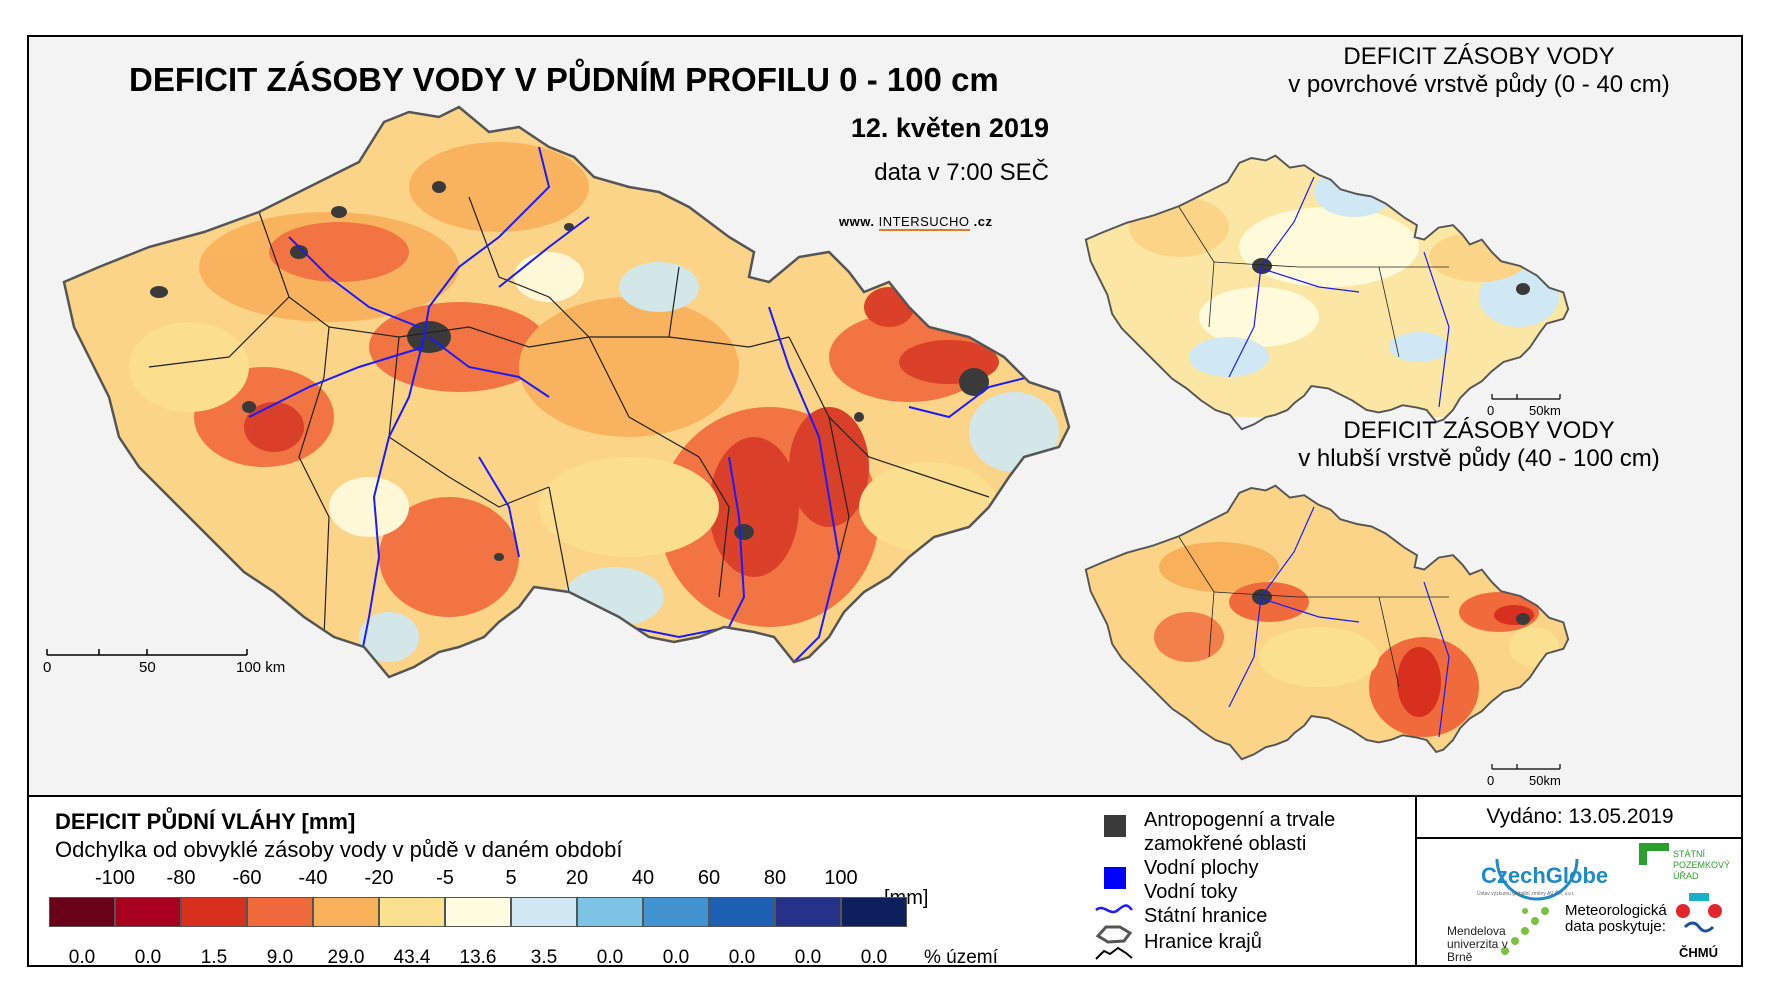  Describe the element at coordinates (1479, 458) in the screenshot. I see `inset-deep-title-line2: v hlubší vrstvě půdy (40 - 100 cm)` at that location.